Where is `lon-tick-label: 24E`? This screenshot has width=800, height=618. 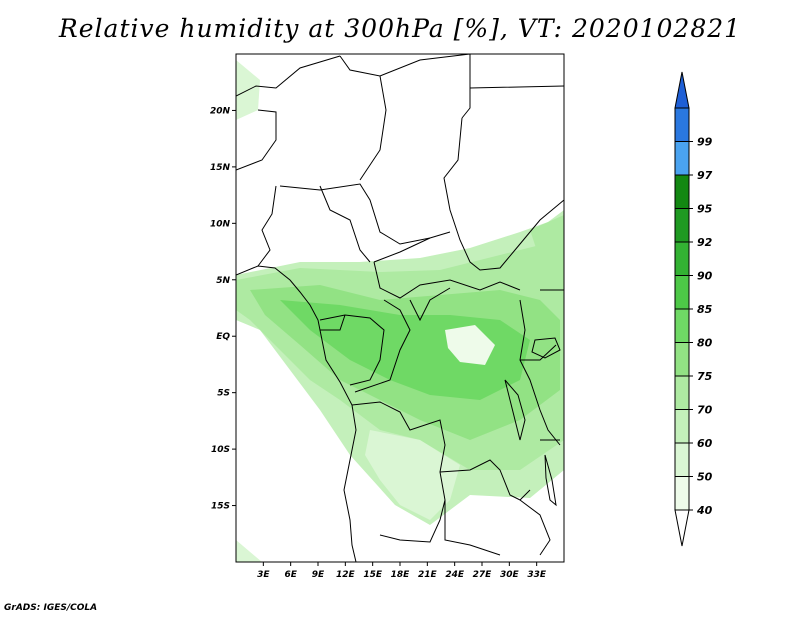 lon-tick-label: 24E is located at coordinates (455, 575).